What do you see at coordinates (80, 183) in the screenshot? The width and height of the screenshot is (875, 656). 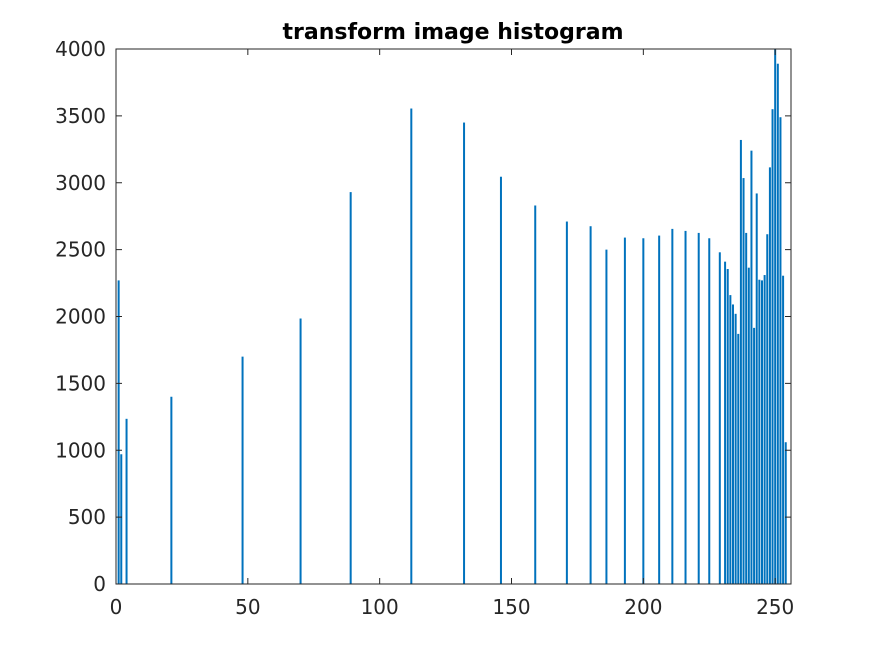 I see `y-tick-label: 3000` at bounding box center [80, 183].